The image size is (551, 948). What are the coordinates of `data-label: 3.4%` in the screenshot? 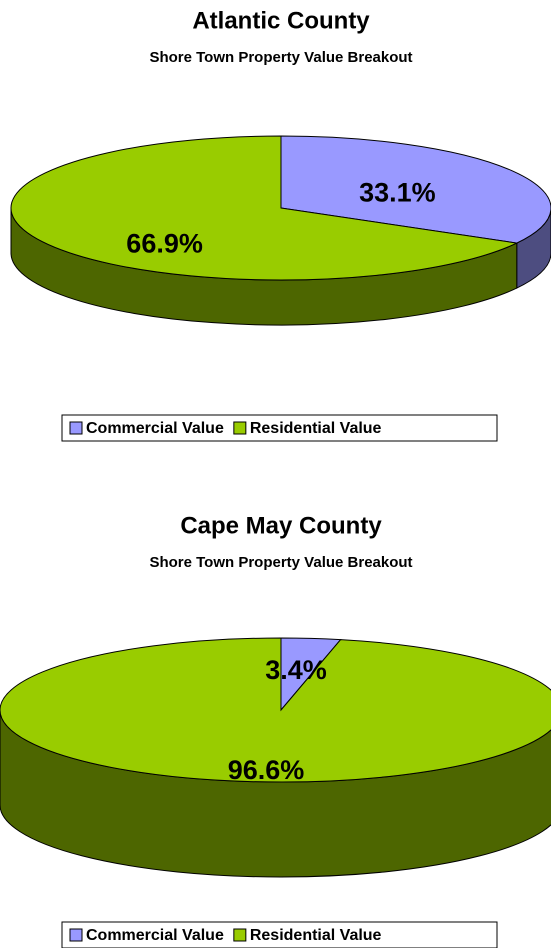 It's located at (296, 670).